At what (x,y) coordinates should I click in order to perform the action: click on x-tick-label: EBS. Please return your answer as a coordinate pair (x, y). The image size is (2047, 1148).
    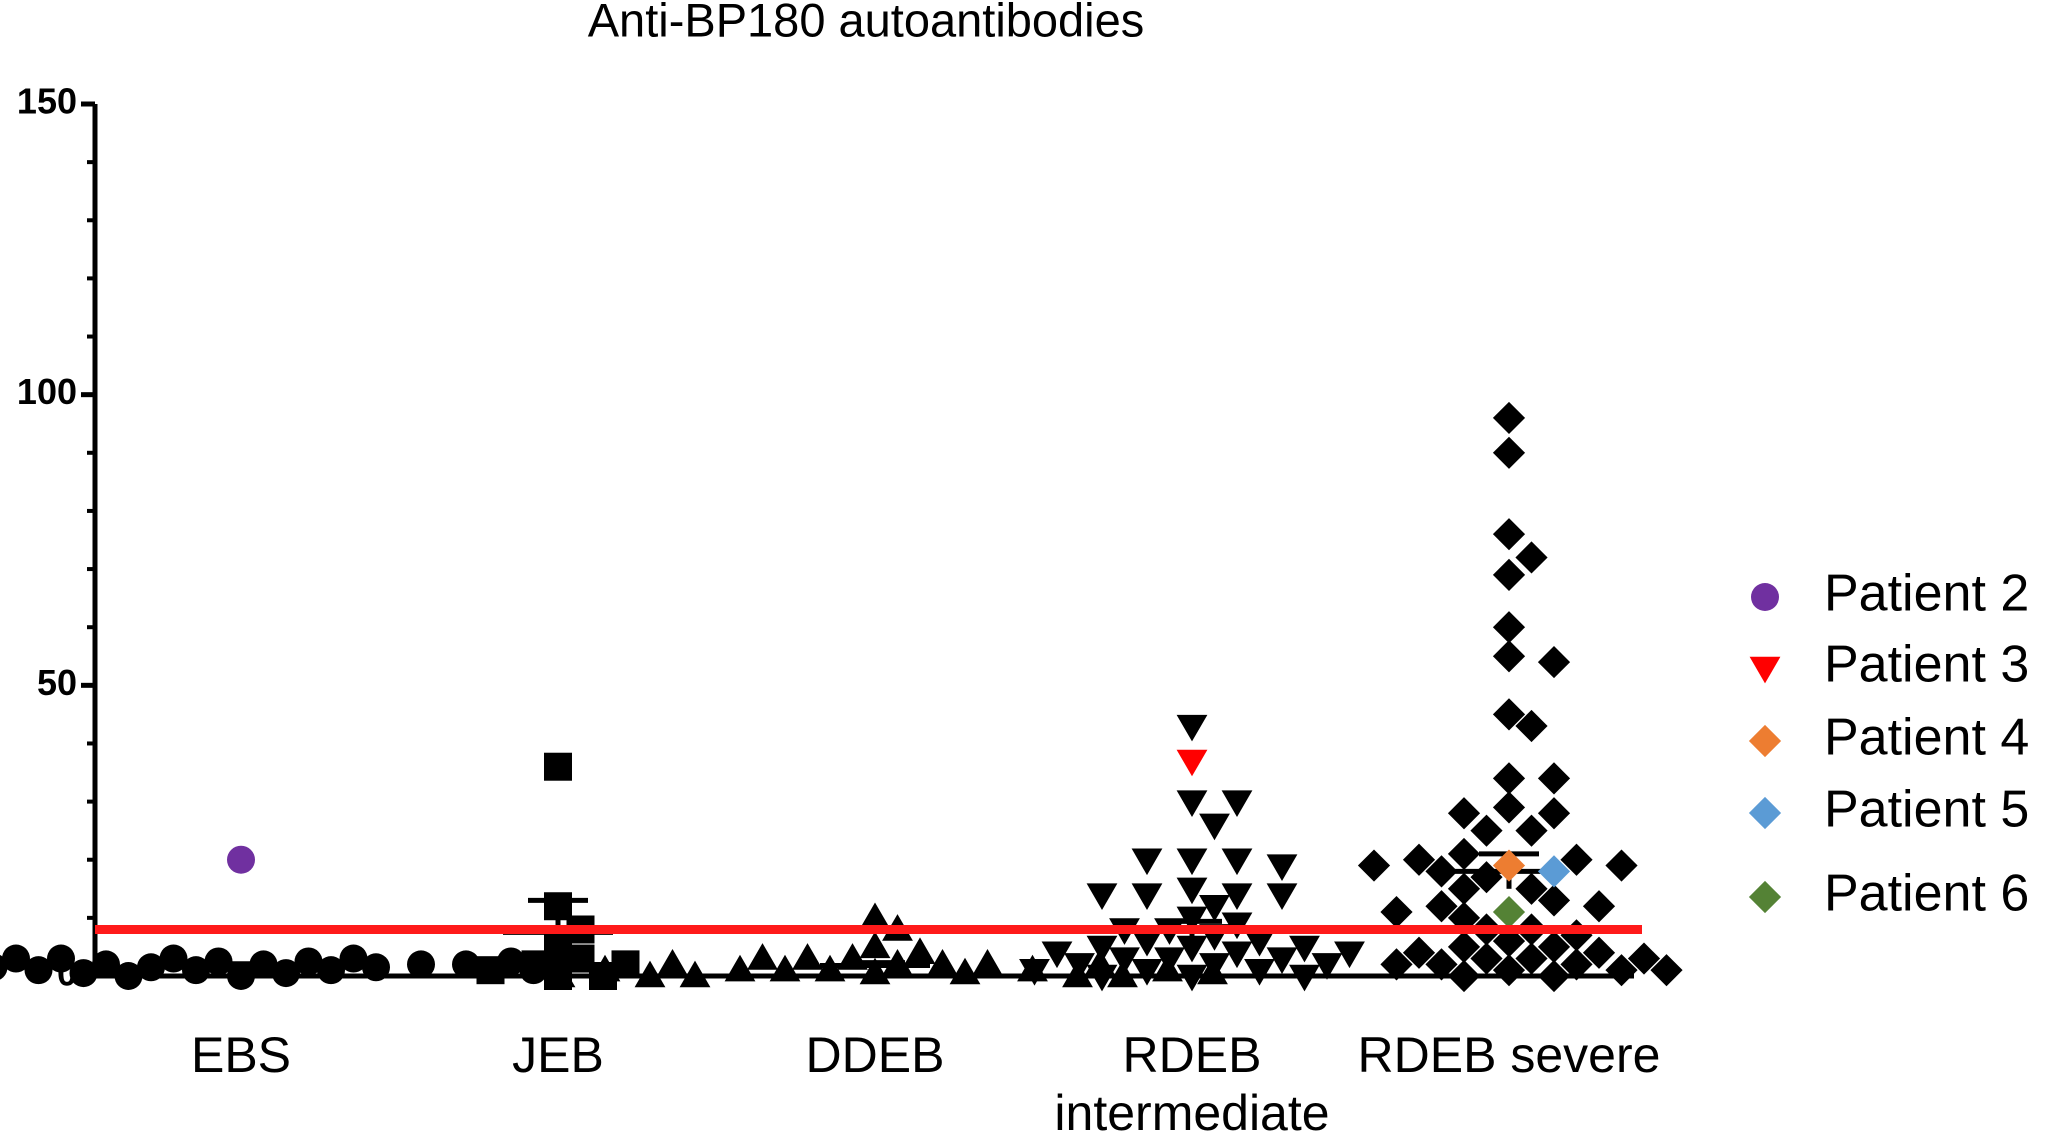
    Looking at the image, I should click on (241, 1055).